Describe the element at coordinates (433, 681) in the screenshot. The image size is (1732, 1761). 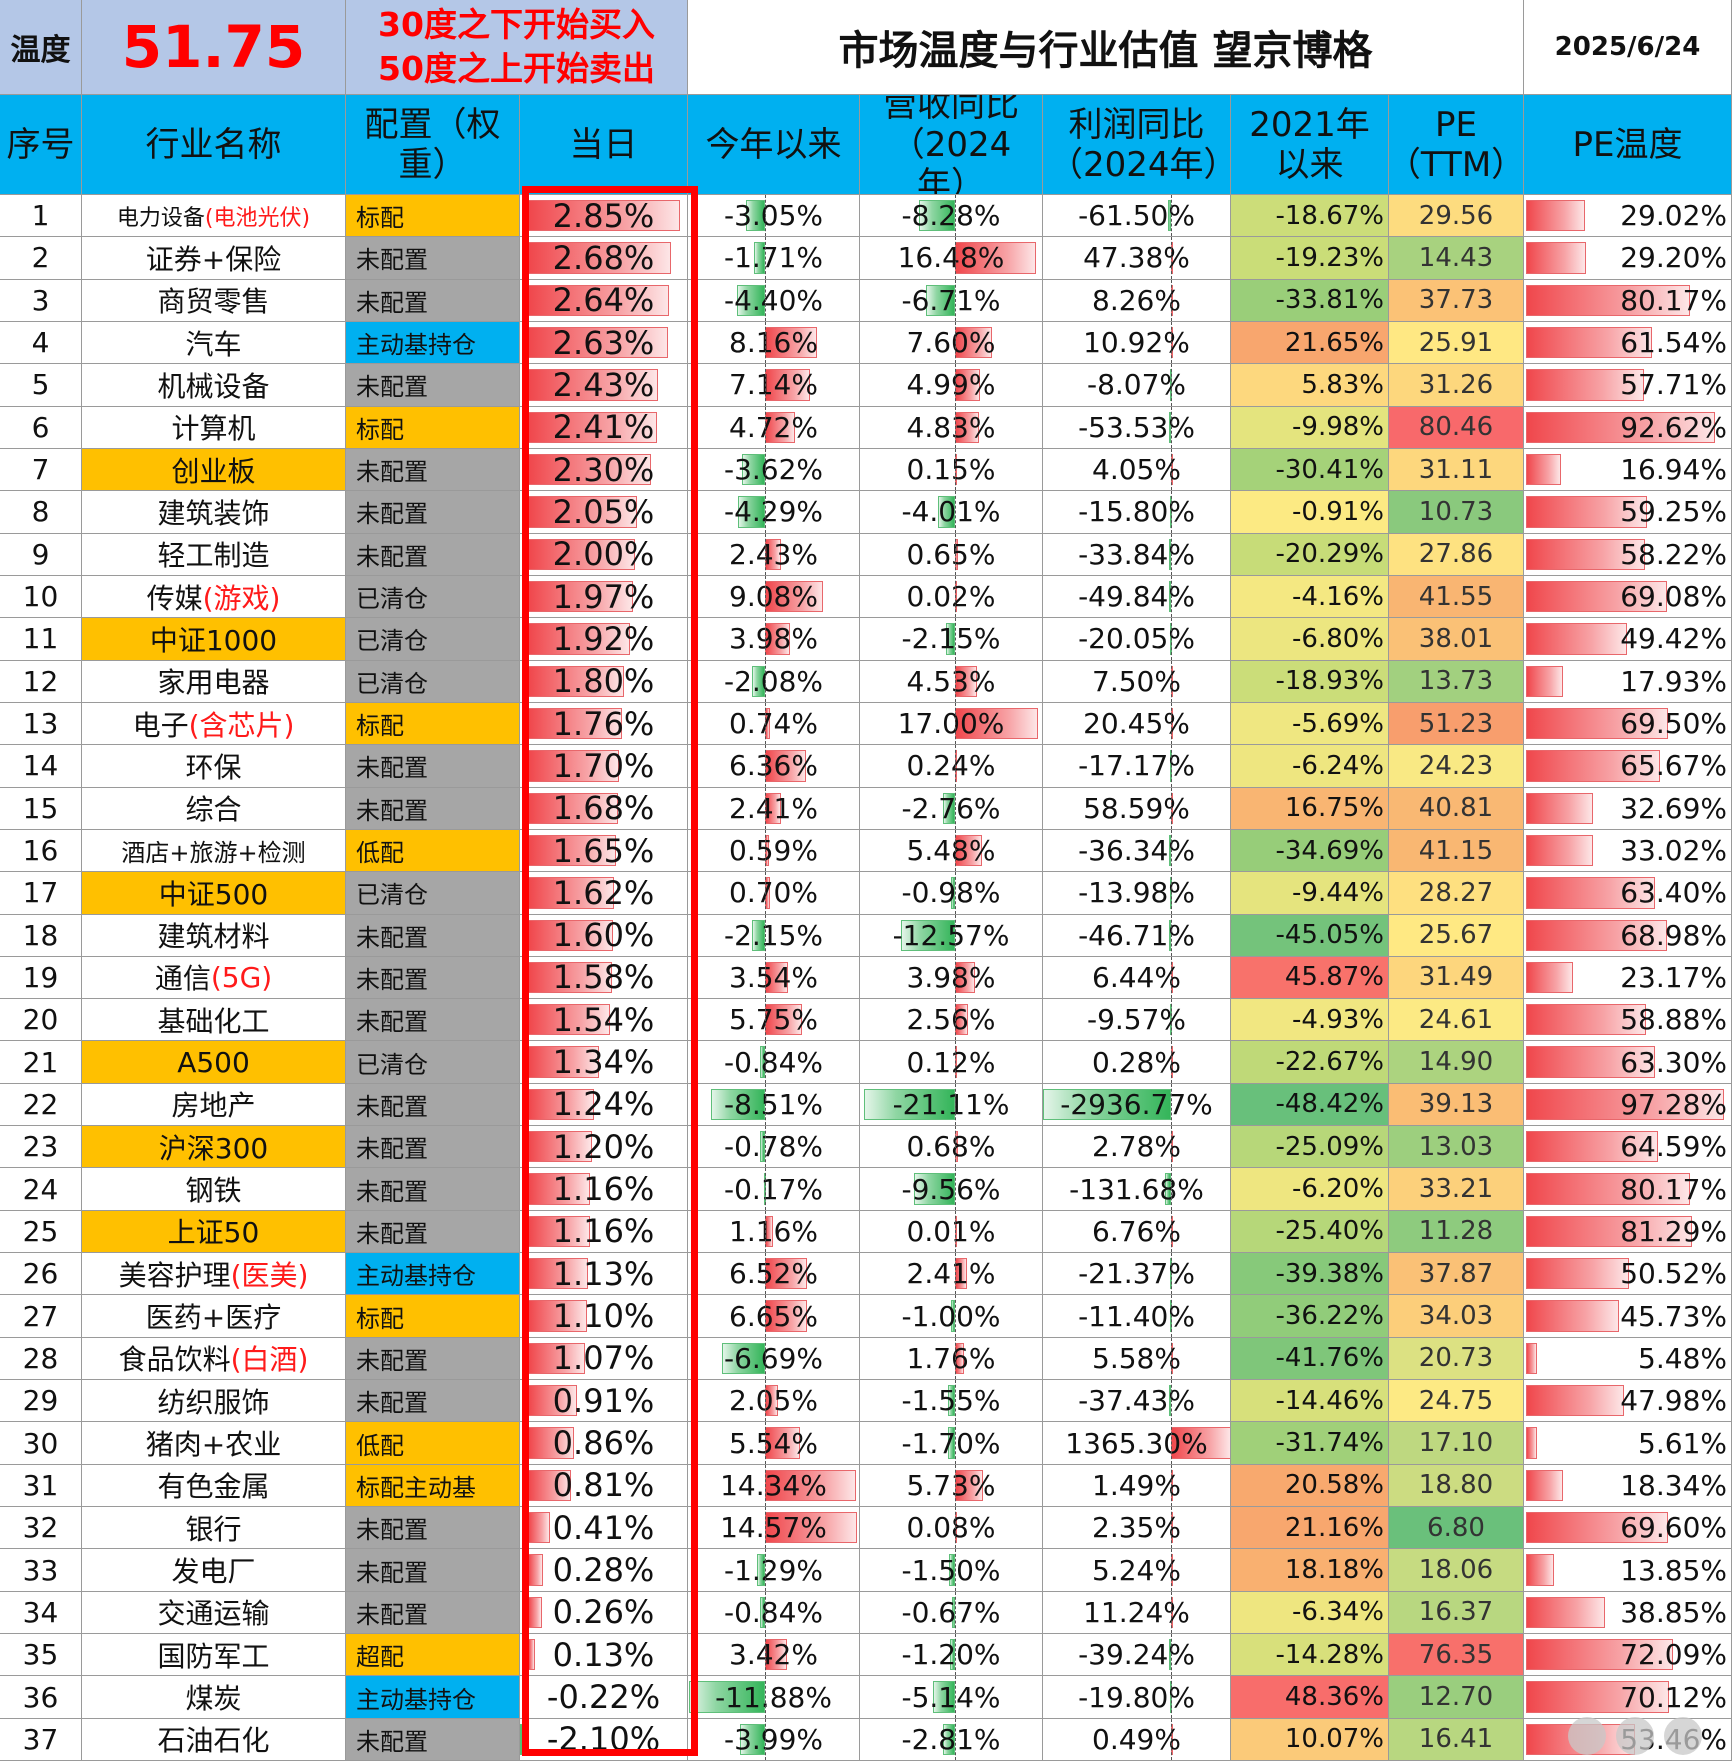
I see `row-12-alloc: 已清仓` at that location.